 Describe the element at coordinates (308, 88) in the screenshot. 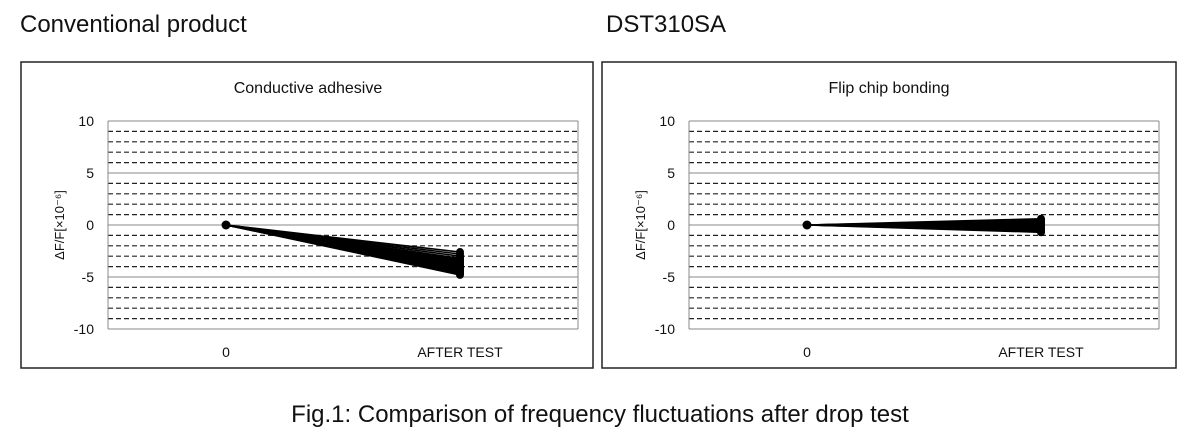

I see `chart-title: Conductive adhesive` at that location.